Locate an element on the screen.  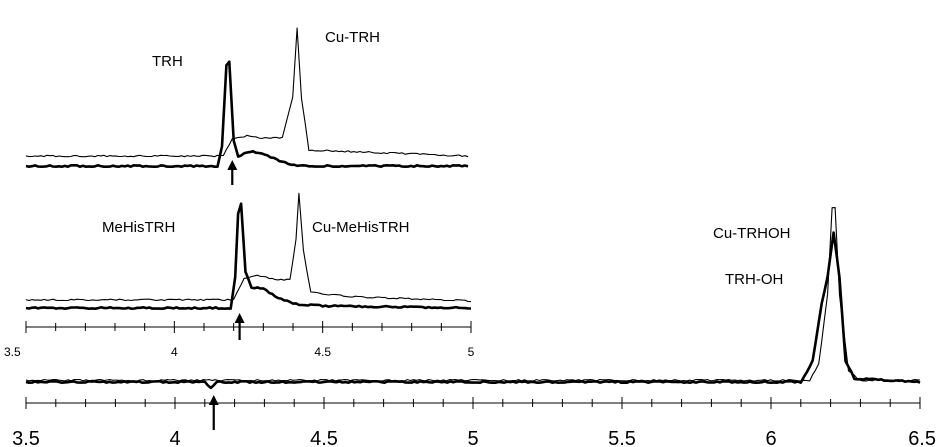
x-tick-label: 6 is located at coordinates (770, 437).